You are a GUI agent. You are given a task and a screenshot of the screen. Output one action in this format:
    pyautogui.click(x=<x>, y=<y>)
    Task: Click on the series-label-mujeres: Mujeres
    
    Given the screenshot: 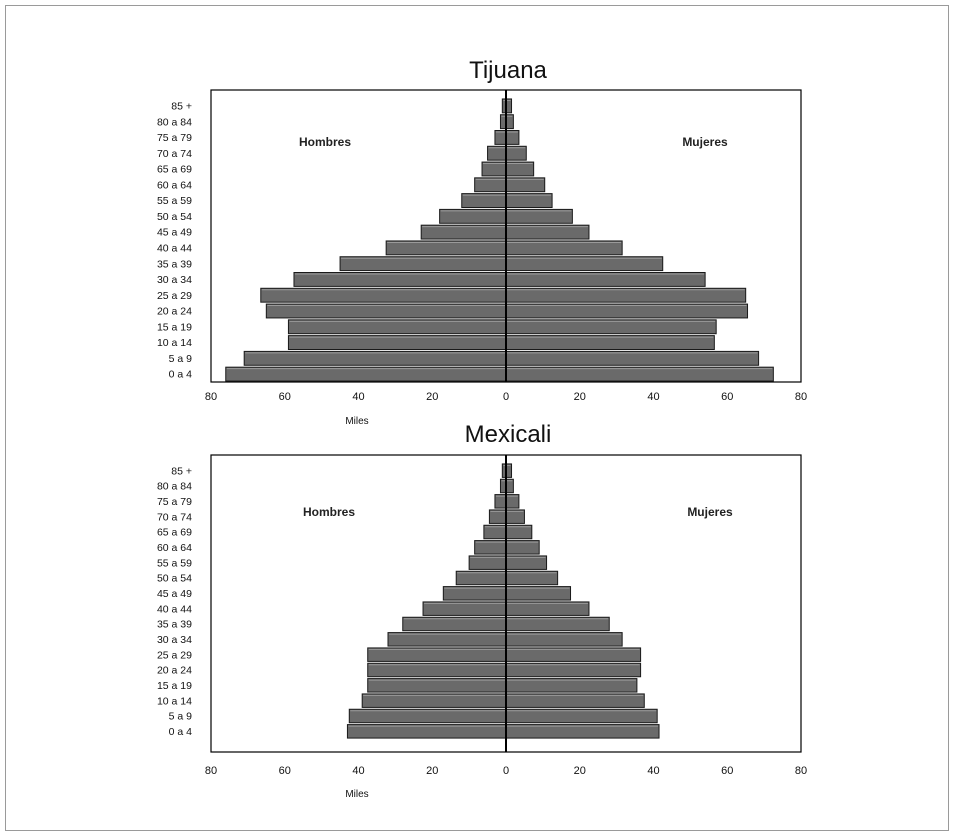 What is the action you would take?
    pyautogui.click(x=710, y=512)
    